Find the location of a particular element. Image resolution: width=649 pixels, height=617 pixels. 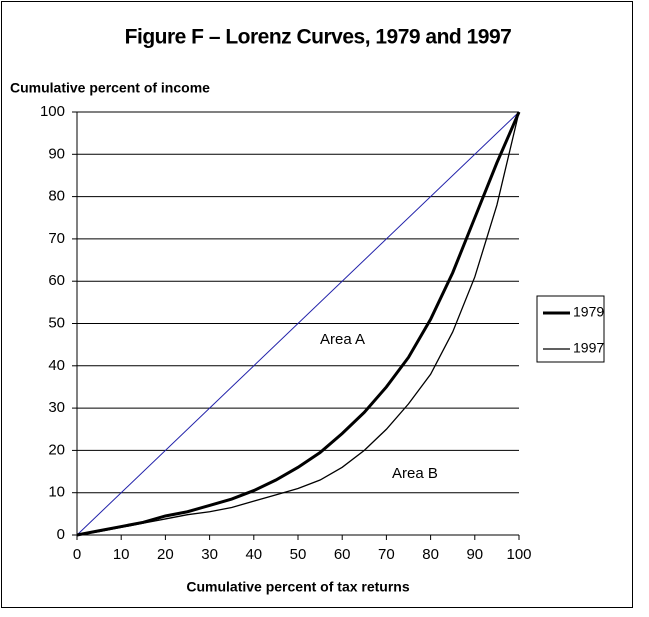

y-tick-label: 10 is located at coordinates (56, 492).